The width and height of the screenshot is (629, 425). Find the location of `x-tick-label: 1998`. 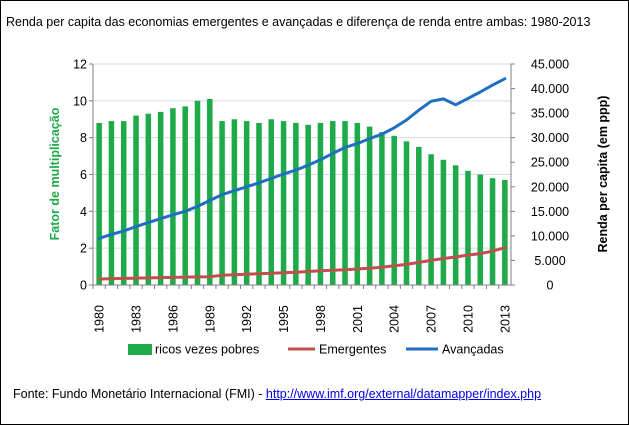

x-tick-label: 1998 is located at coordinates (321, 319).